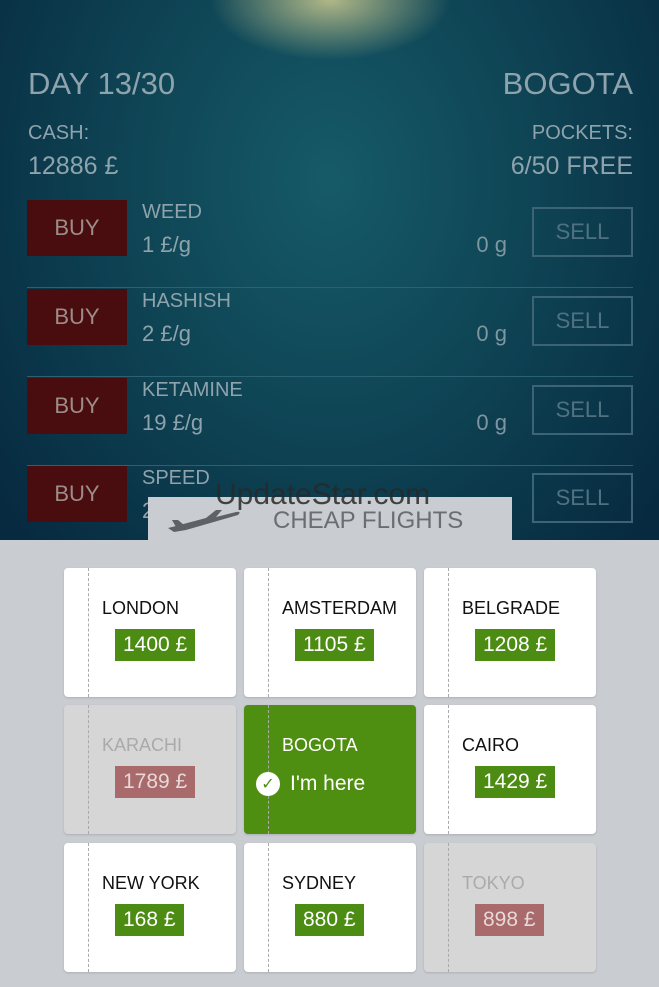  I want to click on city-name: BELGRADE, so click(511, 608).